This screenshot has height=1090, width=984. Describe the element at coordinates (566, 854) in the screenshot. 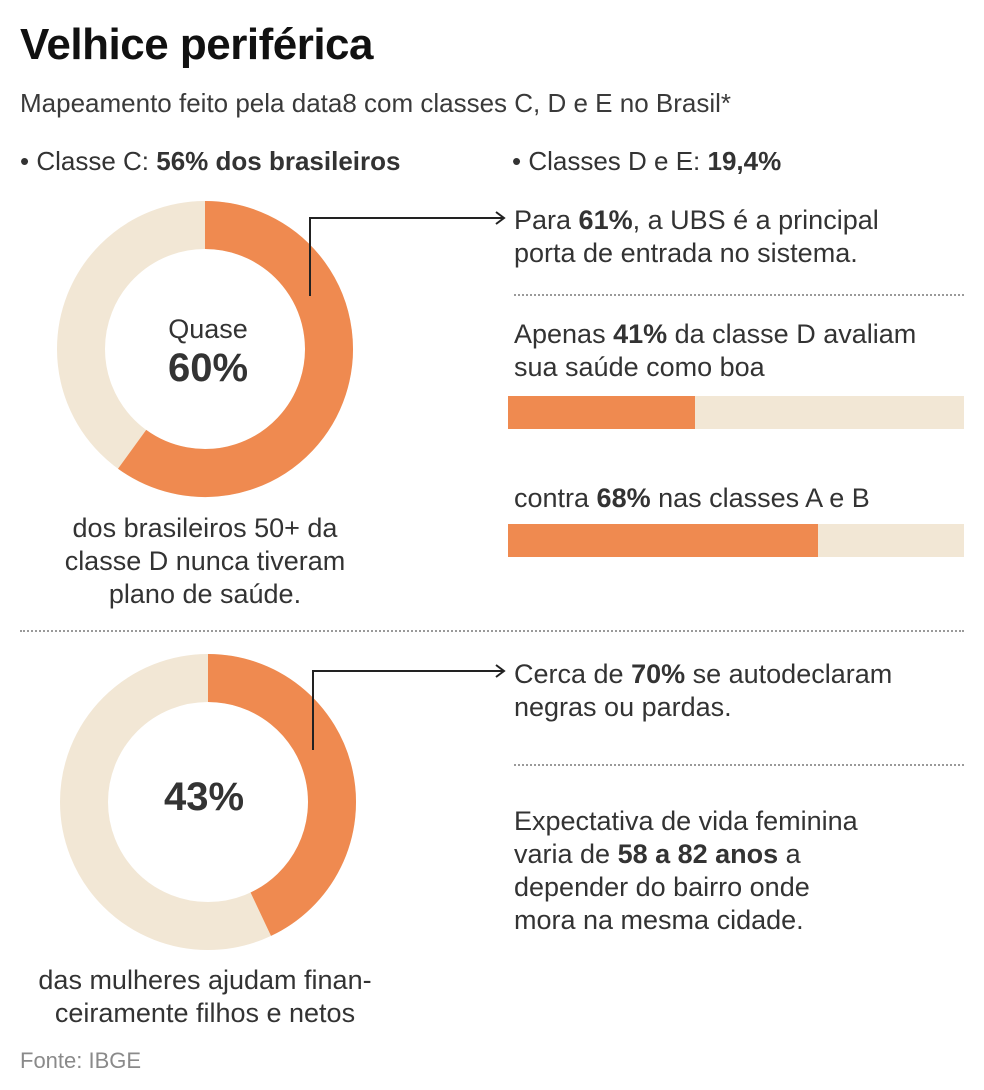

I see `fact-vida-pre: varia de` at that location.